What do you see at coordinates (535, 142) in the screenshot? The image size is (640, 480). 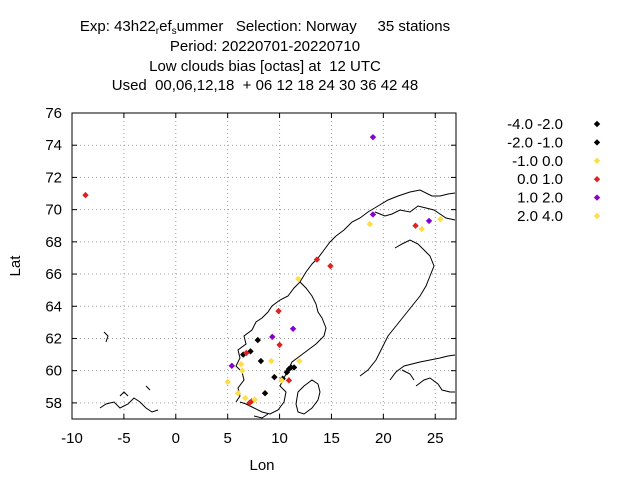 I see `legend-entry-label: -2.0 -1.0` at bounding box center [535, 142].